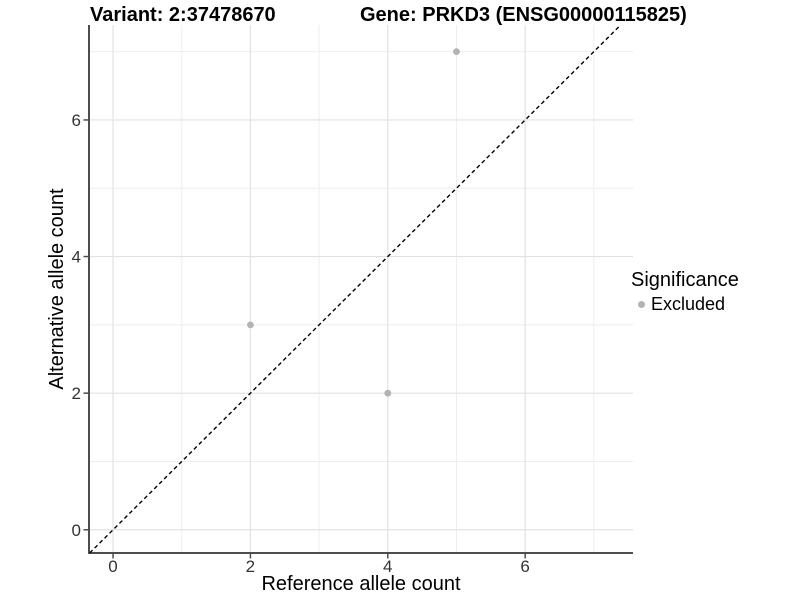  Describe the element at coordinates (76, 530) in the screenshot. I see `y-tick-label: 0` at that location.